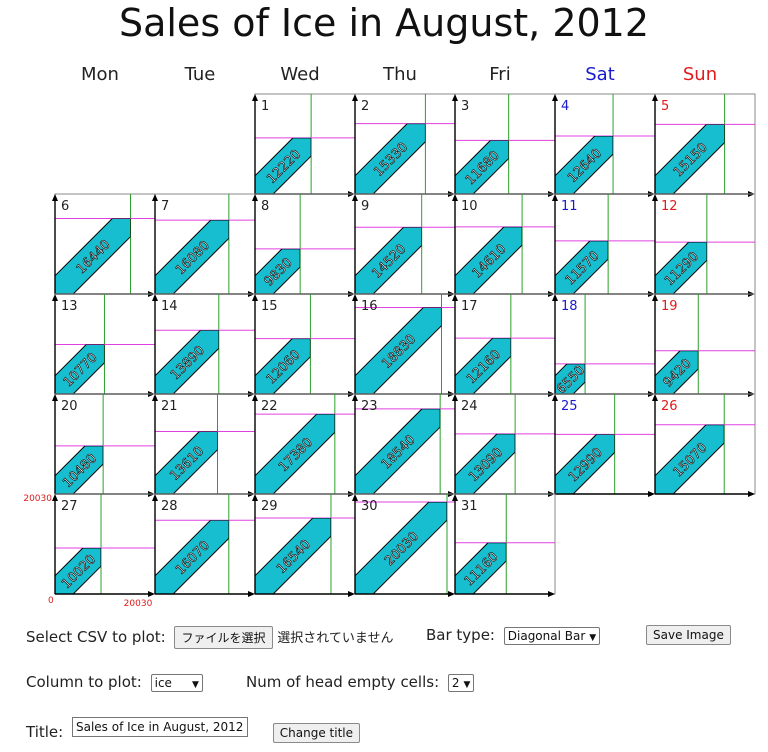 This screenshot has width=768, height=752. Describe the element at coordinates (159, 727) in the screenshot. I see `title-input: Sales of Ice in August, 2012` at that location.